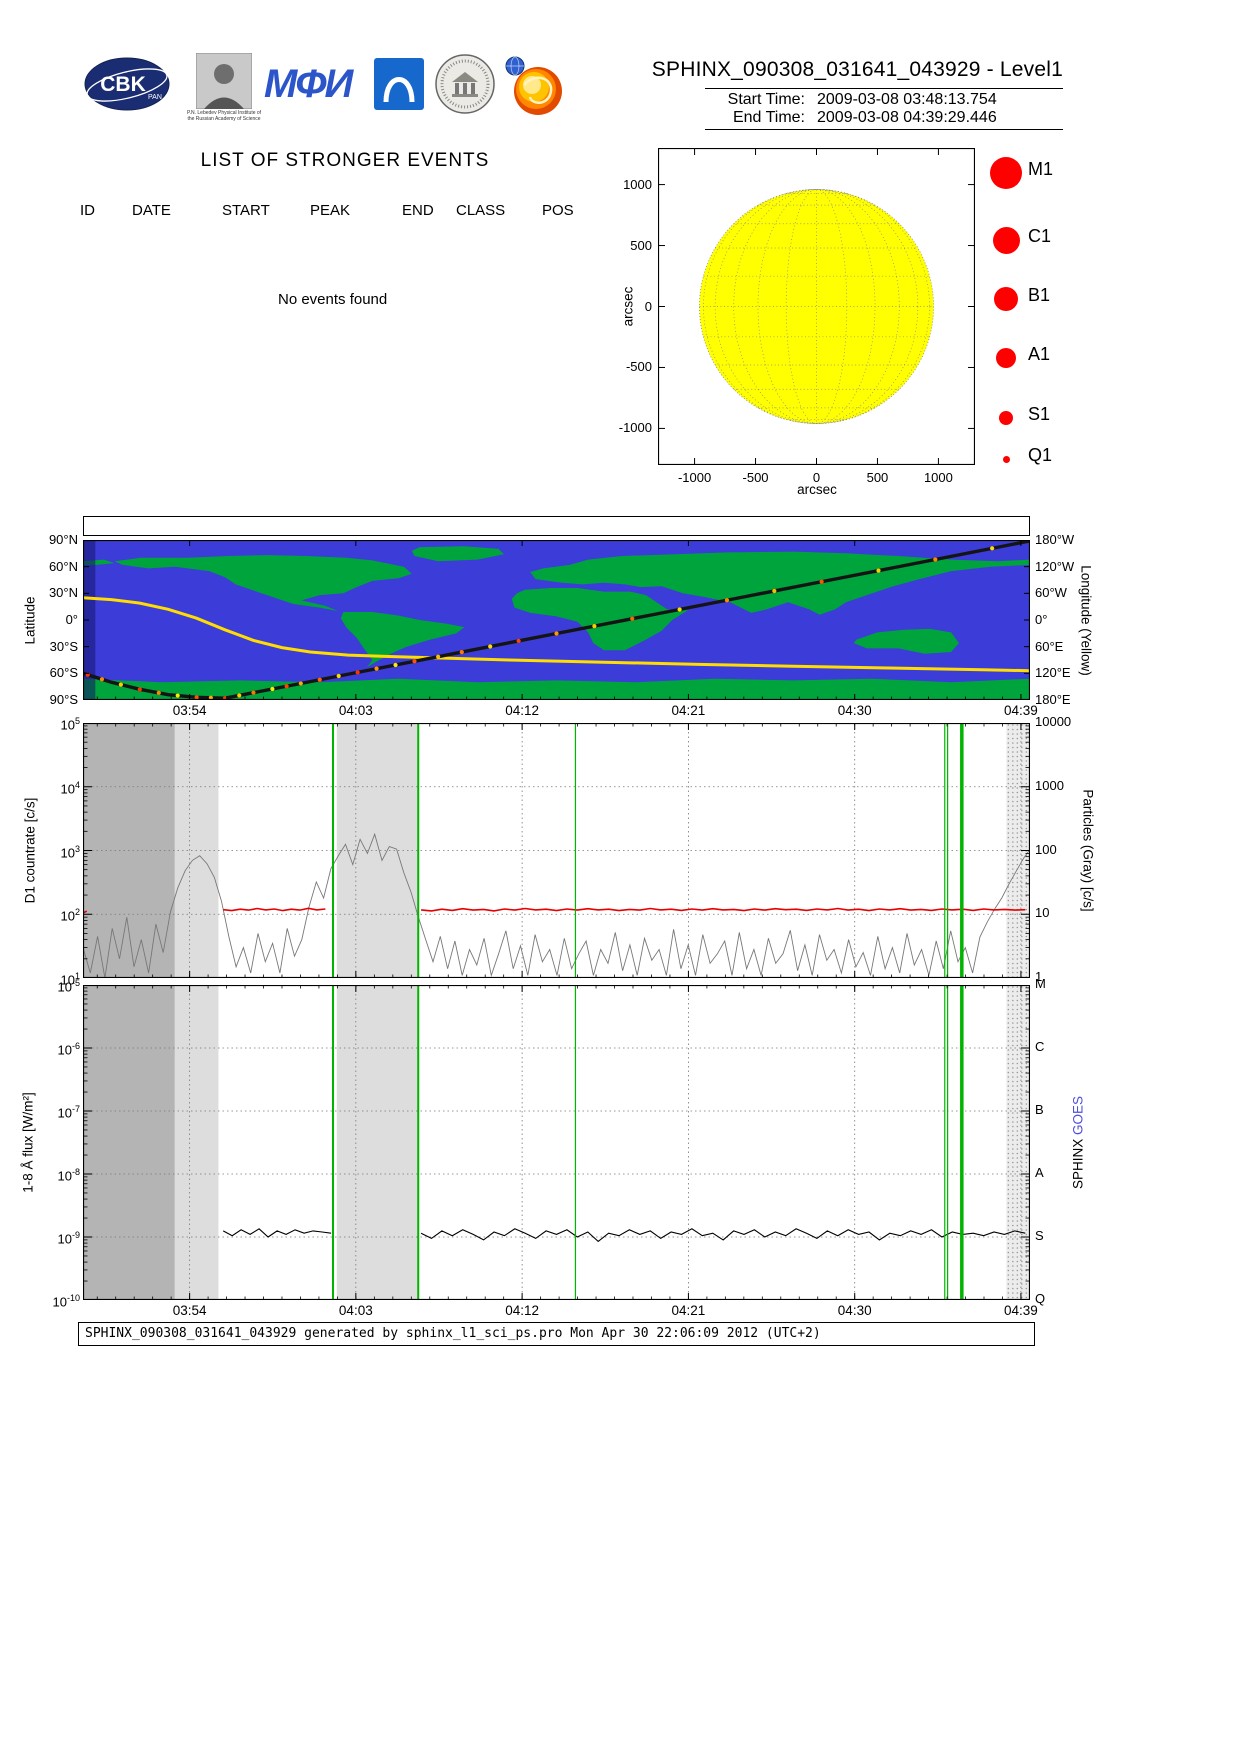 This screenshot has width=1240, height=1754. I want to click on goes-label: GOES, so click(1078, 1115).